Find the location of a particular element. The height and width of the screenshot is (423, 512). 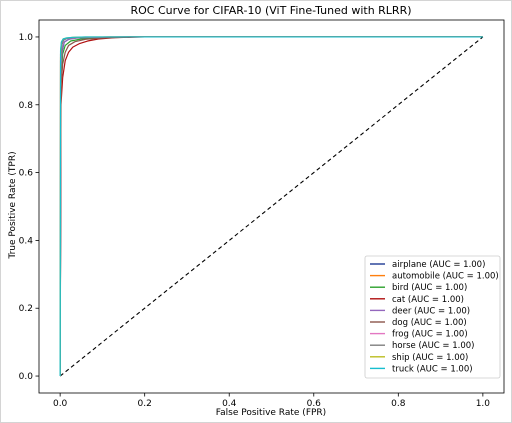

x-tick-label-1: 0.2 is located at coordinates (145, 404).